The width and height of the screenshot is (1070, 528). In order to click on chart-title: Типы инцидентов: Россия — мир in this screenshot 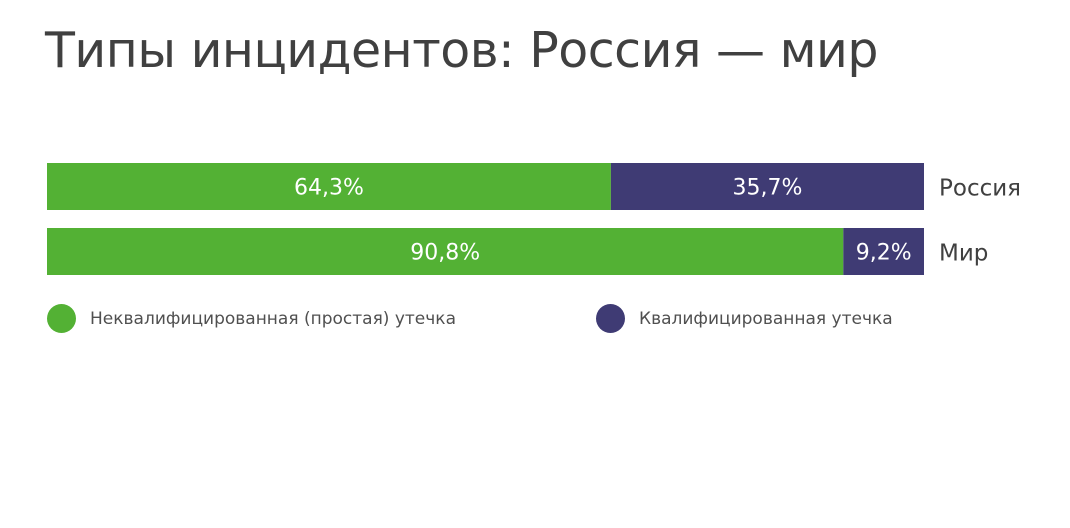, I will do `click(462, 50)`.